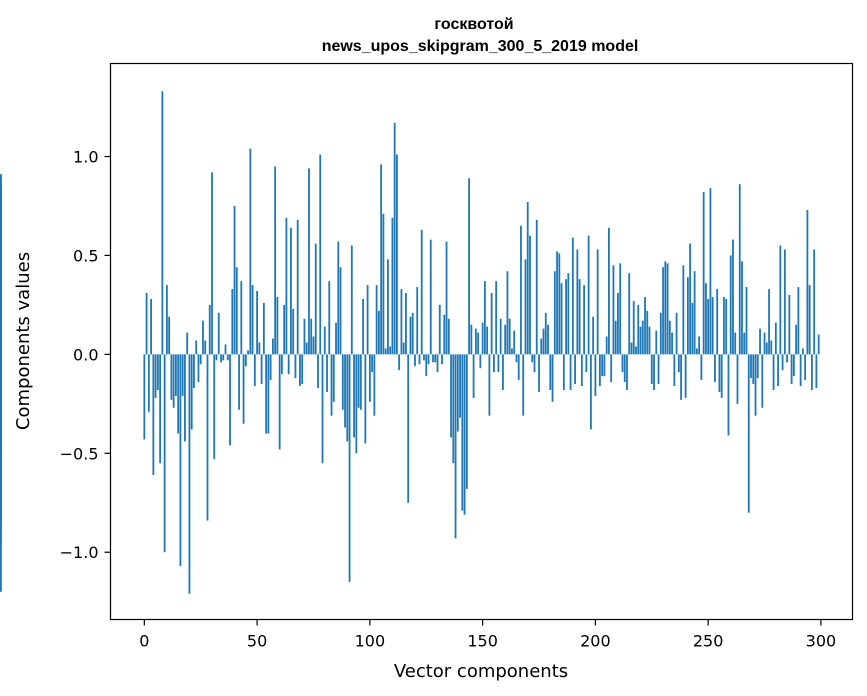  Describe the element at coordinates (595, 641) in the screenshot. I see `x-tick-label: 200` at that location.